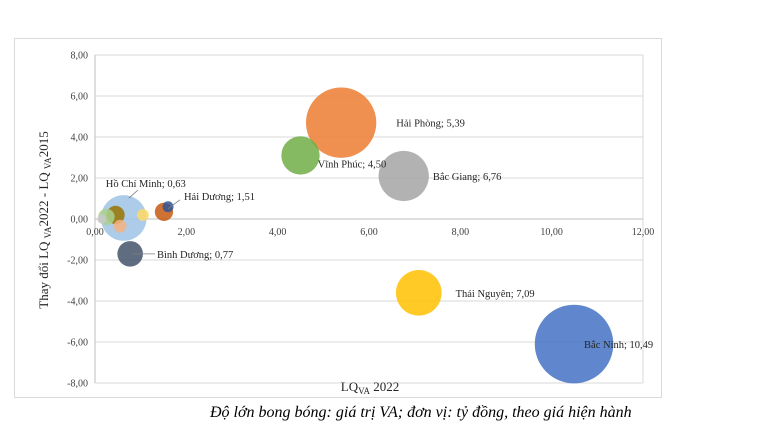  Describe the element at coordinates (80, 220) in the screenshot. I see `y-tick-label: 0,00` at that location.